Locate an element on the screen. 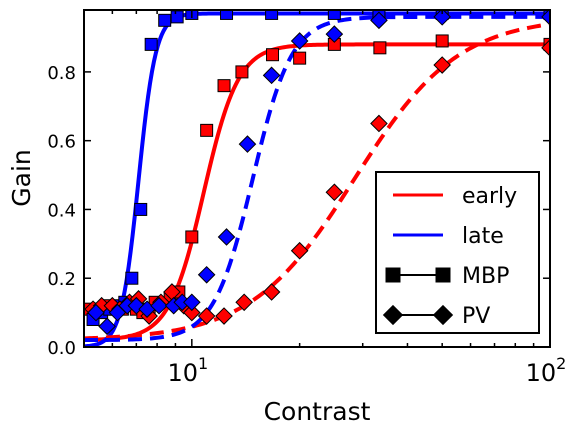 The width and height of the screenshot is (572, 424). y-tick-label: 0.0 is located at coordinates (61, 348).